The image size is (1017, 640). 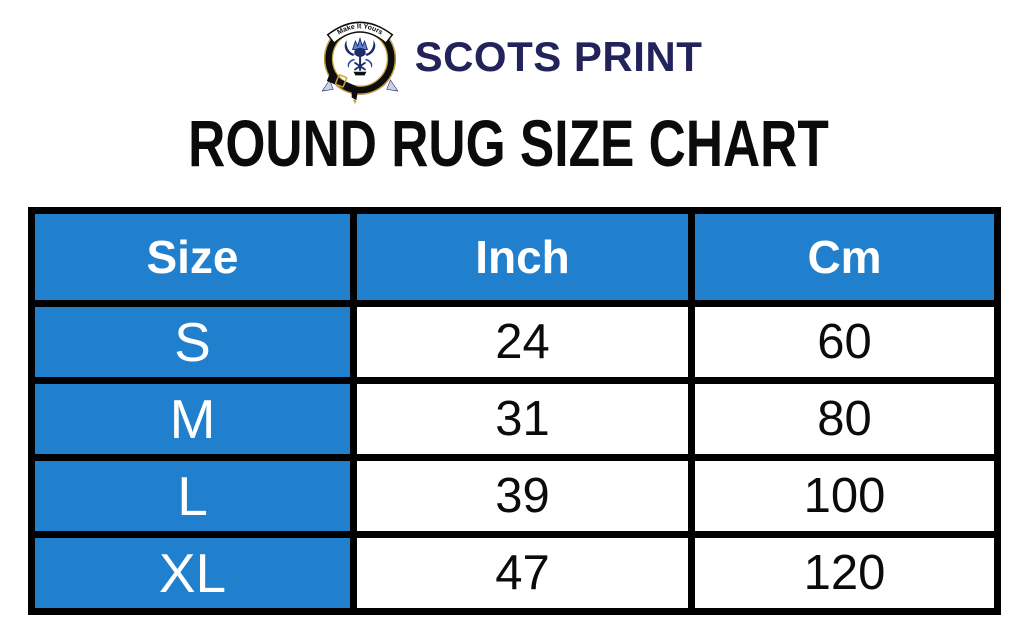 I want to click on brand-name: SCOTS PRINT, so click(x=558, y=56).